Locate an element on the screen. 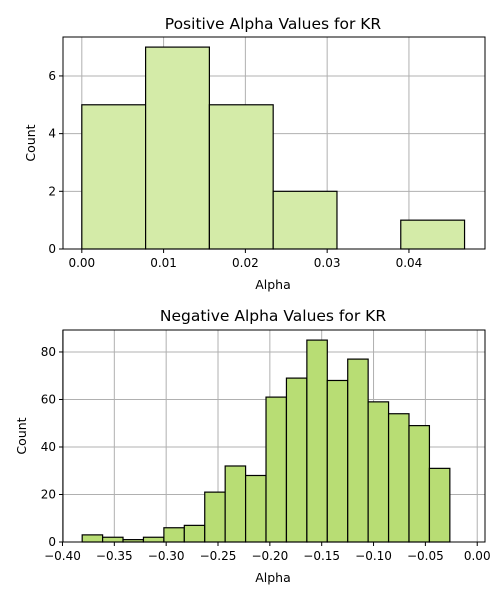  x-tick-label: −0.10 is located at coordinates (373, 556).